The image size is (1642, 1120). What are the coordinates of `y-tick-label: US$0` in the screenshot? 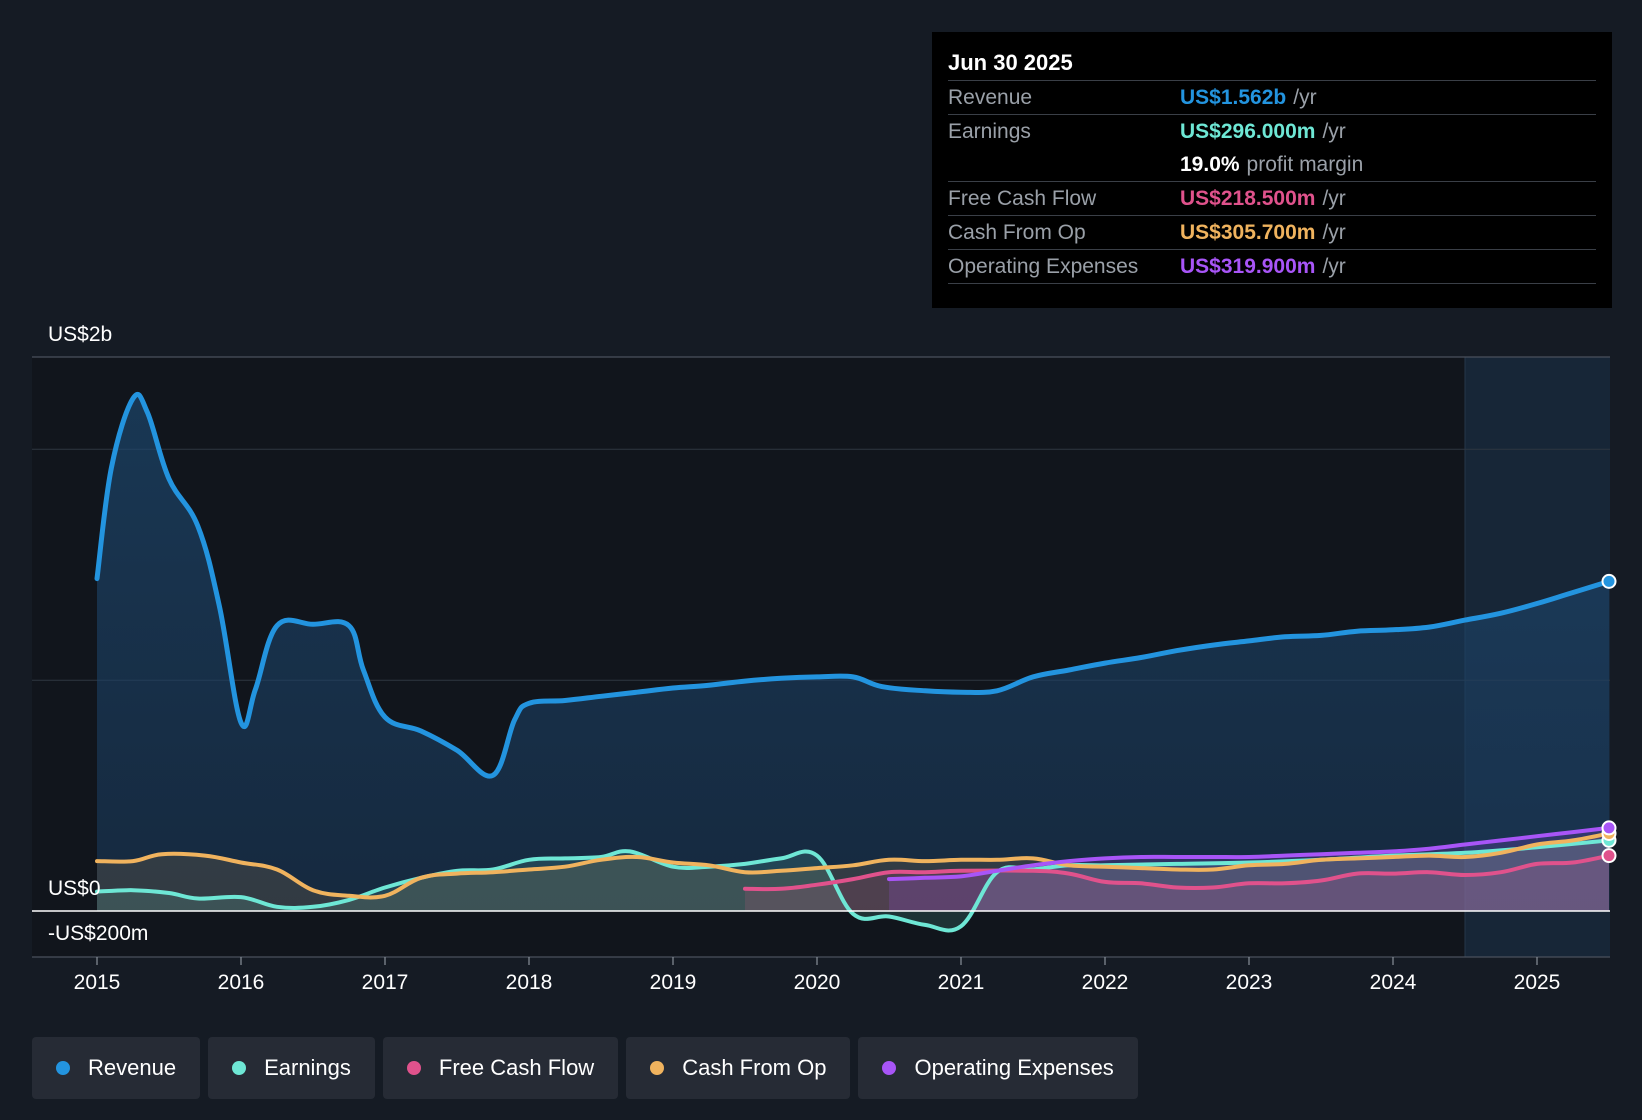 It's located at (74, 888).